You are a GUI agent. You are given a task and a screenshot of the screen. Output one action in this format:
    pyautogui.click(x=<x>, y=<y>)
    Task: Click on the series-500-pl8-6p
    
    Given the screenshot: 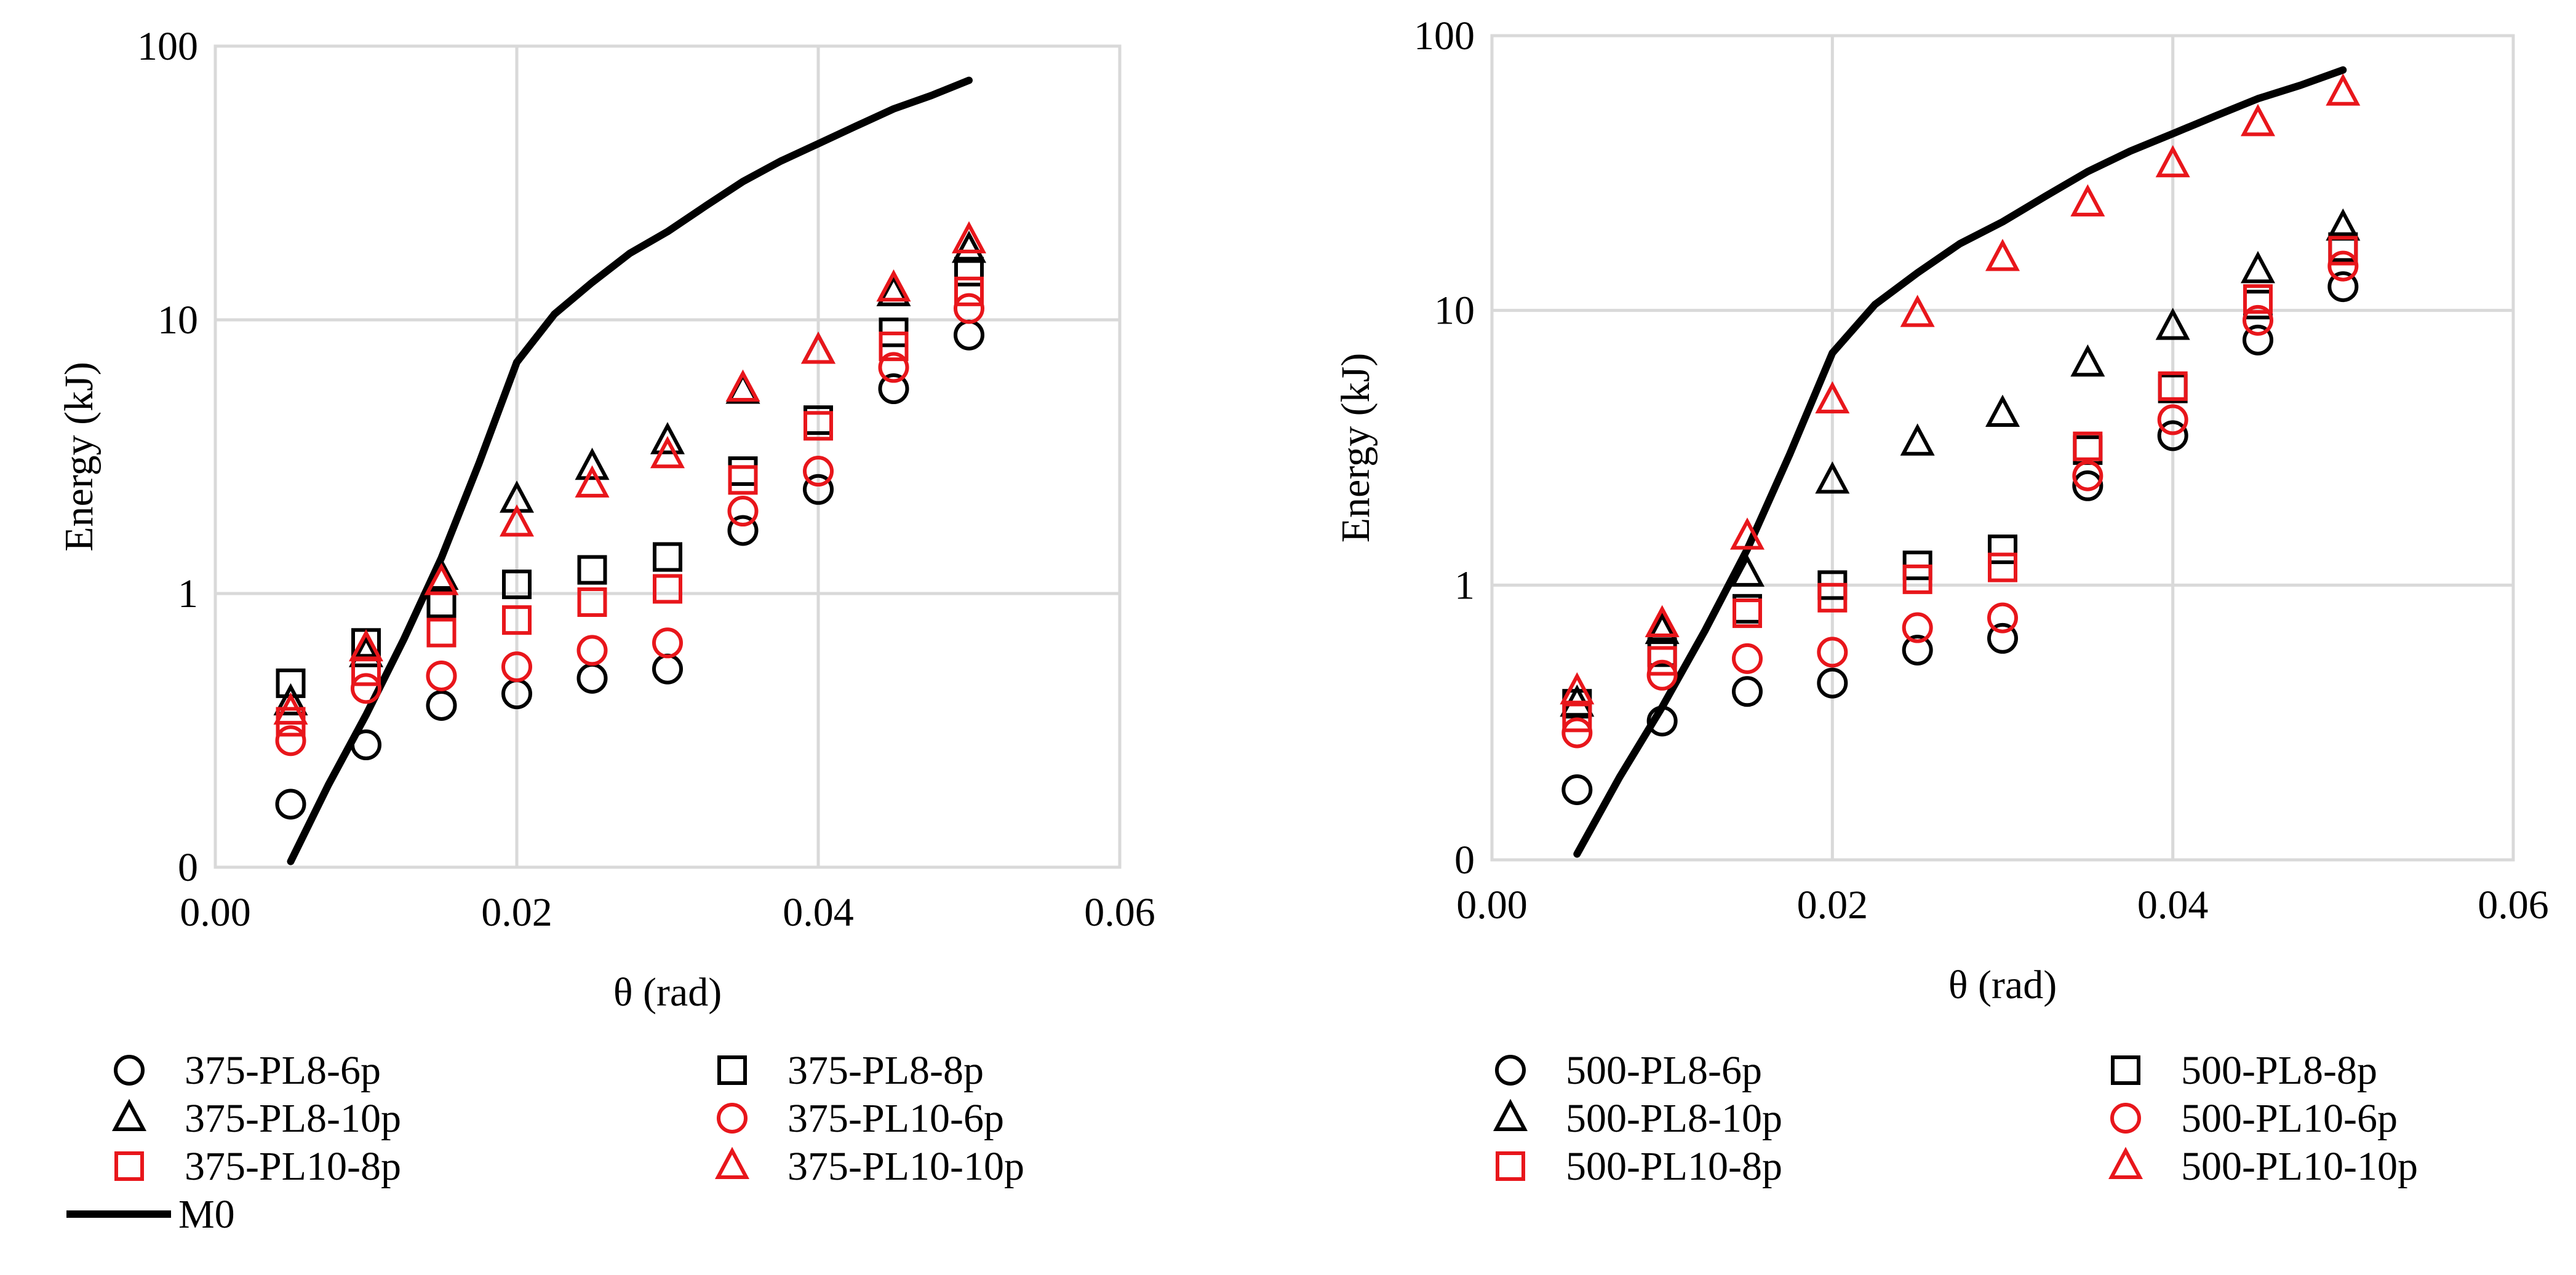 What is the action you would take?
    pyautogui.click(x=1960, y=538)
    